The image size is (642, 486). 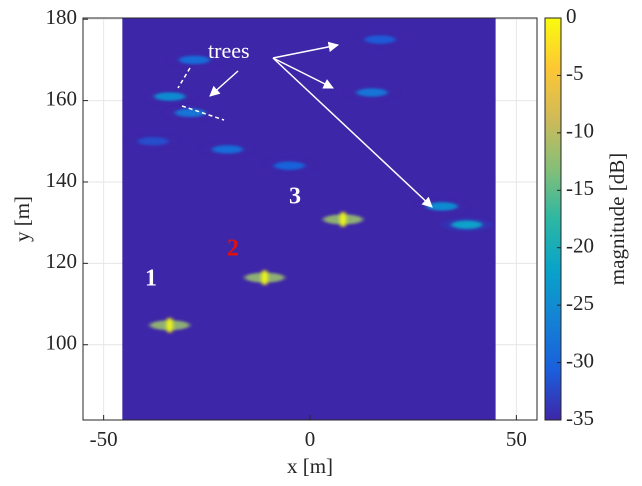 What do you see at coordinates (62, 180) in the screenshot?
I see `y-tick-label: 140` at bounding box center [62, 180].